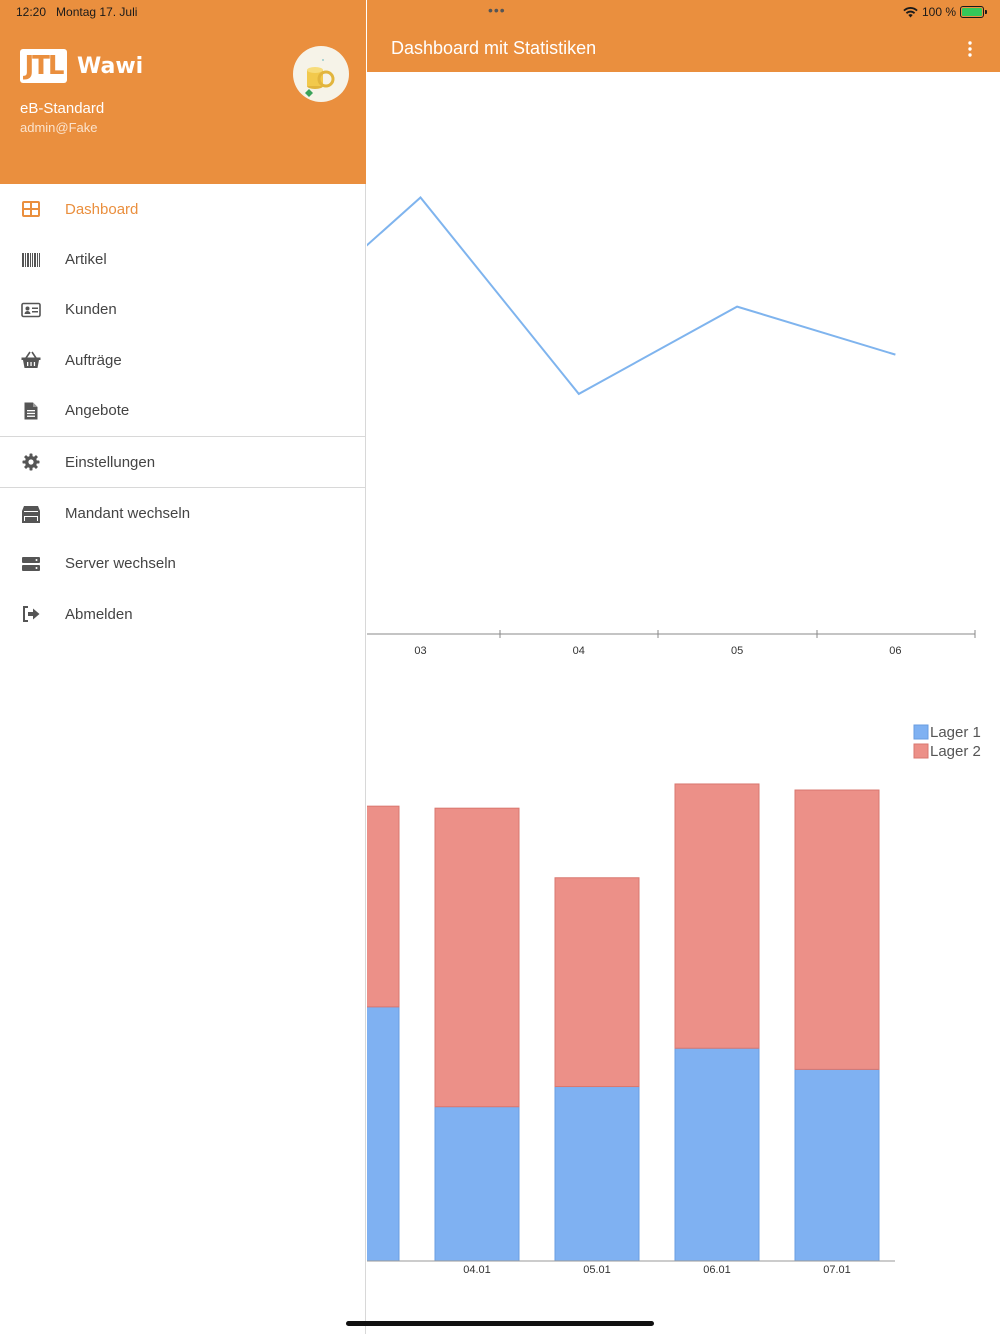  I want to click on logo-text: Wawi, so click(110, 66).